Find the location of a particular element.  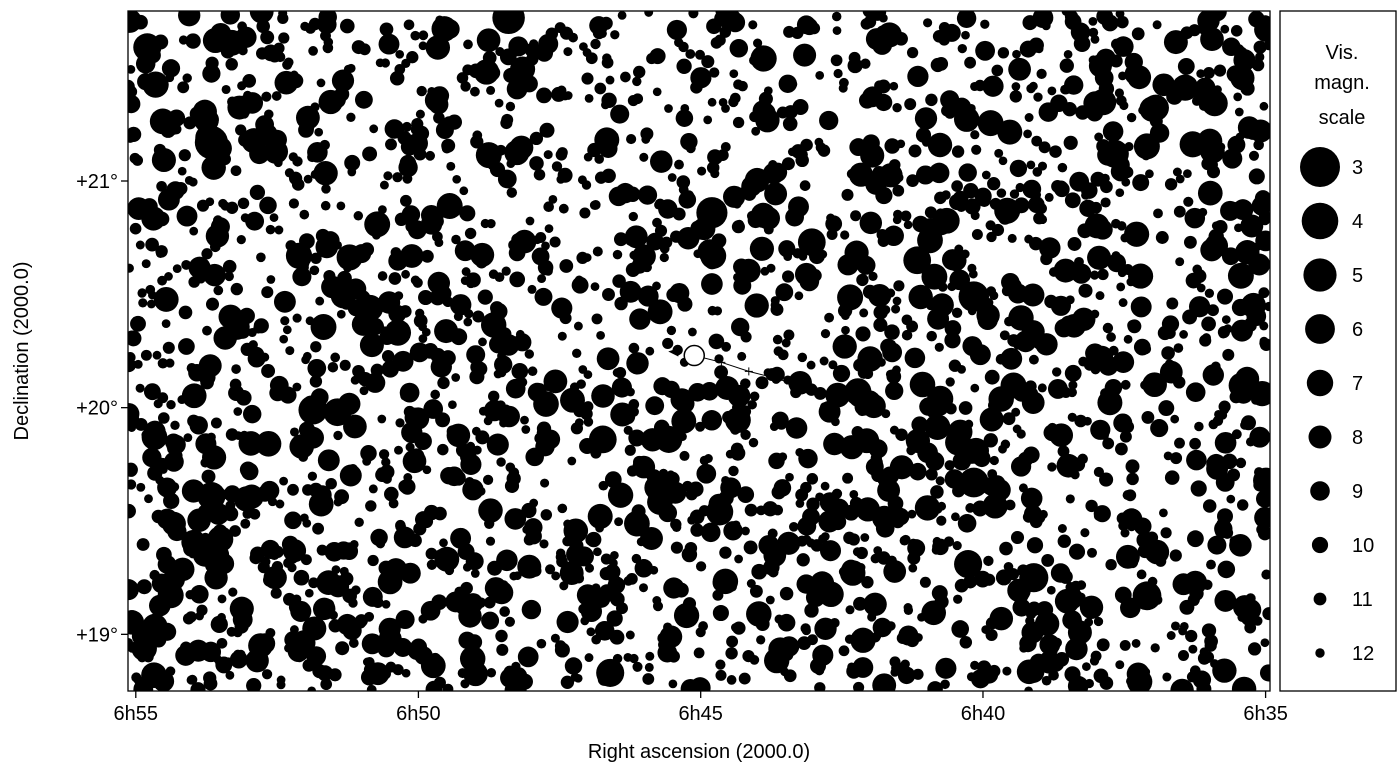

legend-label: 12 is located at coordinates (1363, 654).